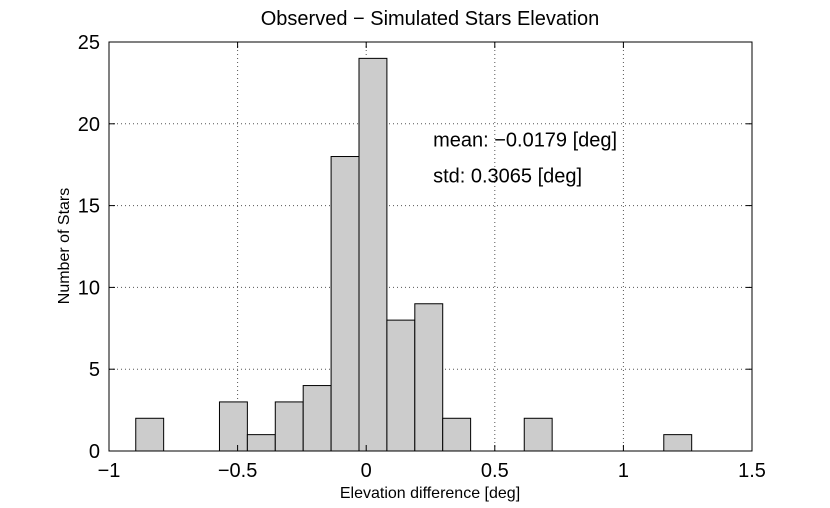 Image resolution: width=830 pixels, height=508 pixels. Describe the element at coordinates (430, 493) in the screenshot. I see `x-axis-label: Elevation difference [deg]` at that location.